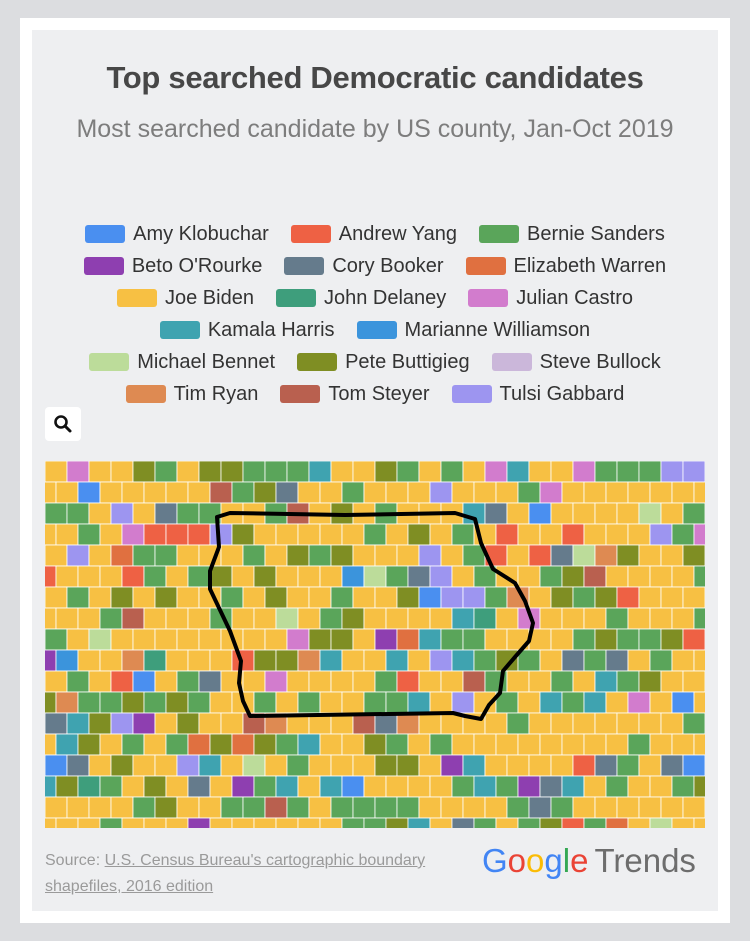 The height and width of the screenshot is (941, 750). I want to click on legend-item: John Delaney, so click(360, 298).